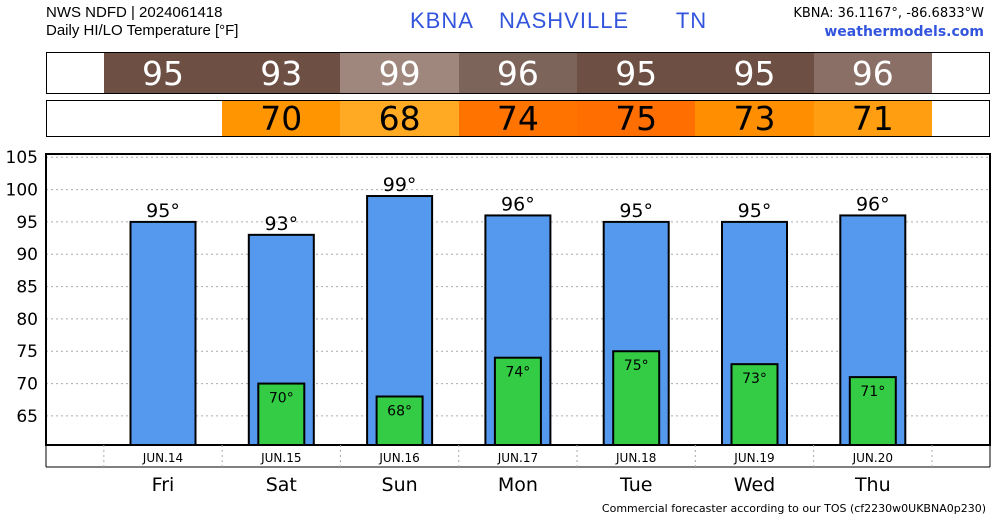 The width and height of the screenshot is (1000, 520). Describe the element at coordinates (142, 30) in the screenshot. I see `product-subtitle: Daily HI/LO Temperature [°F]` at that location.